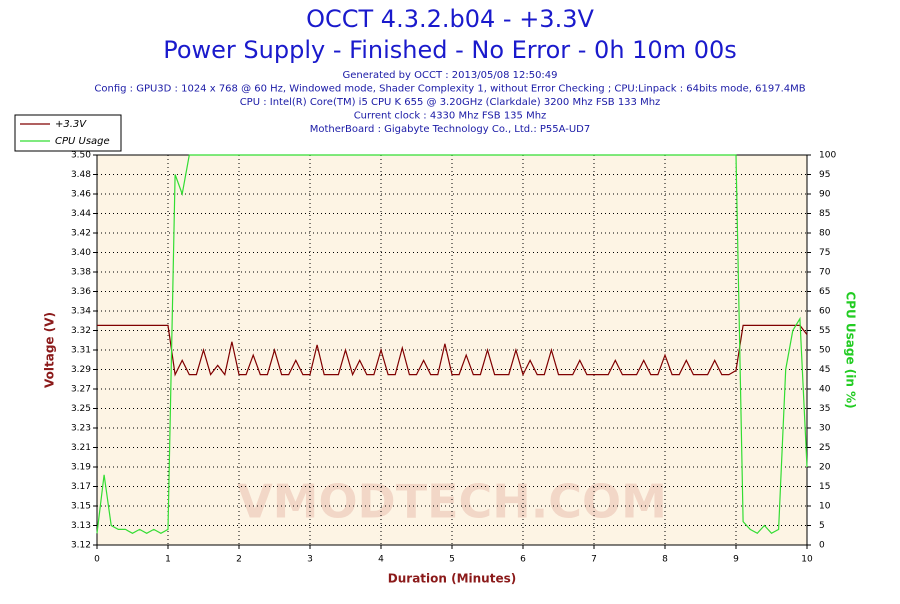 The width and height of the screenshot is (900, 604). Describe the element at coordinates (824, 409) in the screenshot. I see `y2-tick-label: 35` at that location.